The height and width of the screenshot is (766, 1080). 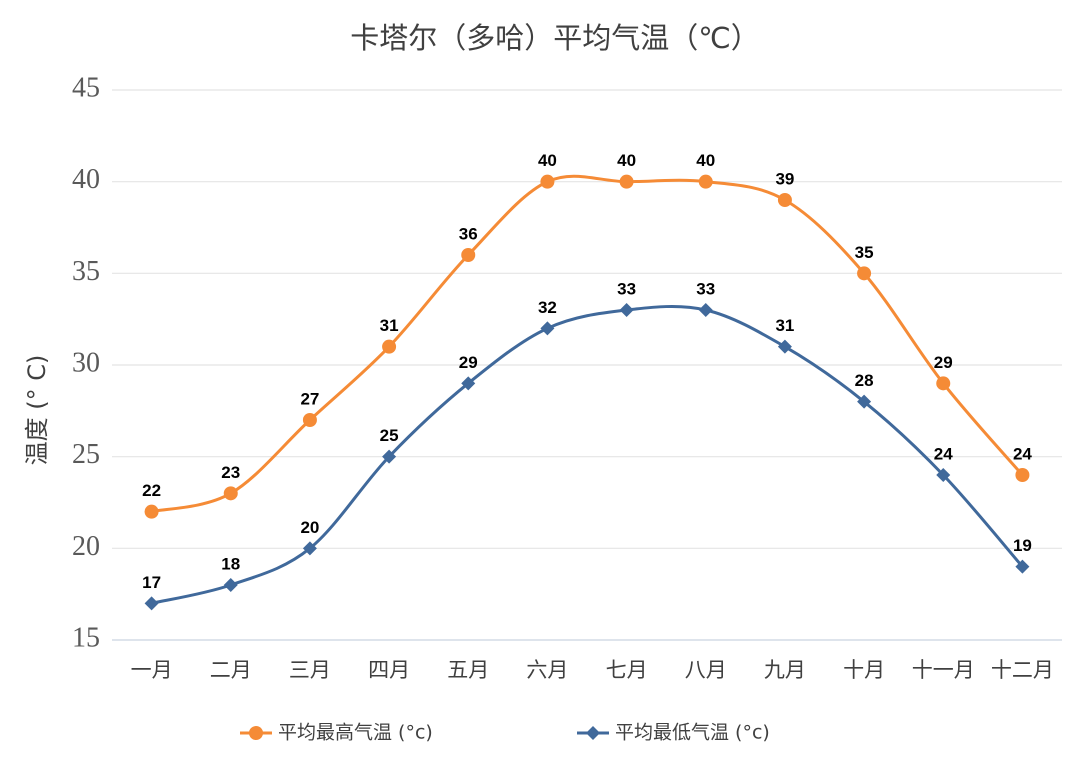 I want to click on data-label: 19, so click(x=1022, y=545).